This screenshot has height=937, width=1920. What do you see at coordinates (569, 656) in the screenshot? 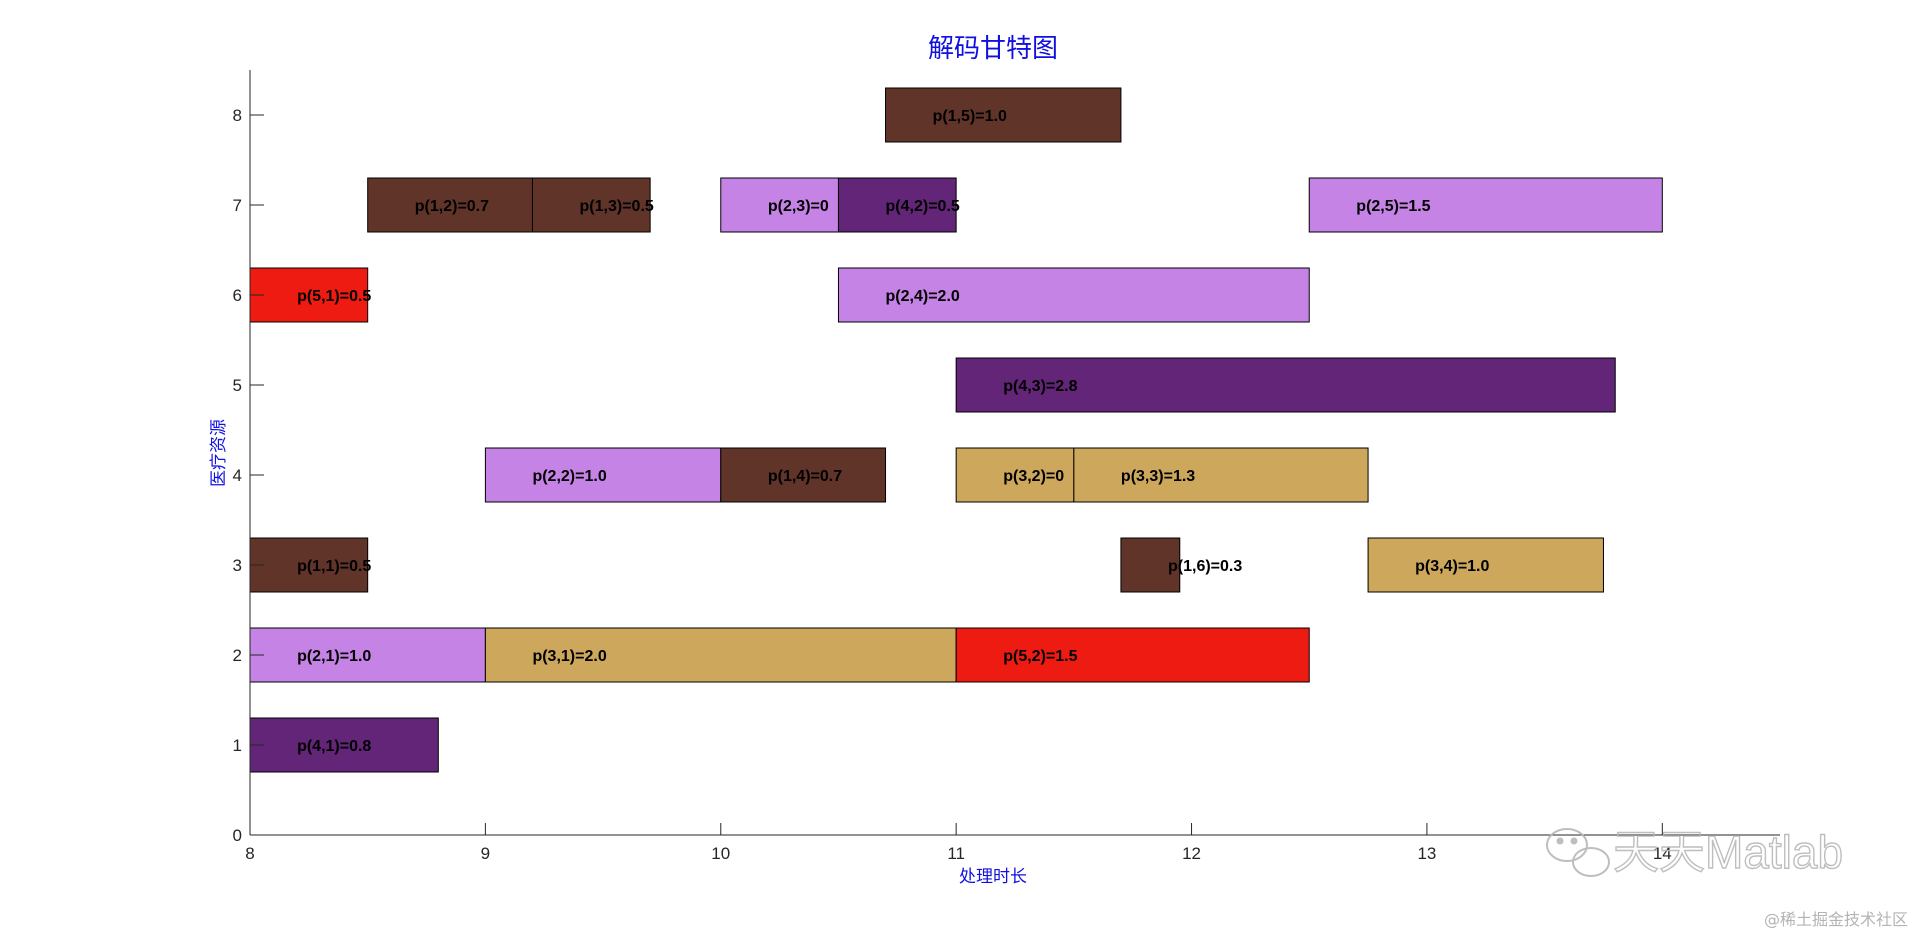
I see `task-label: p(3,1)=2.0` at bounding box center [569, 656].